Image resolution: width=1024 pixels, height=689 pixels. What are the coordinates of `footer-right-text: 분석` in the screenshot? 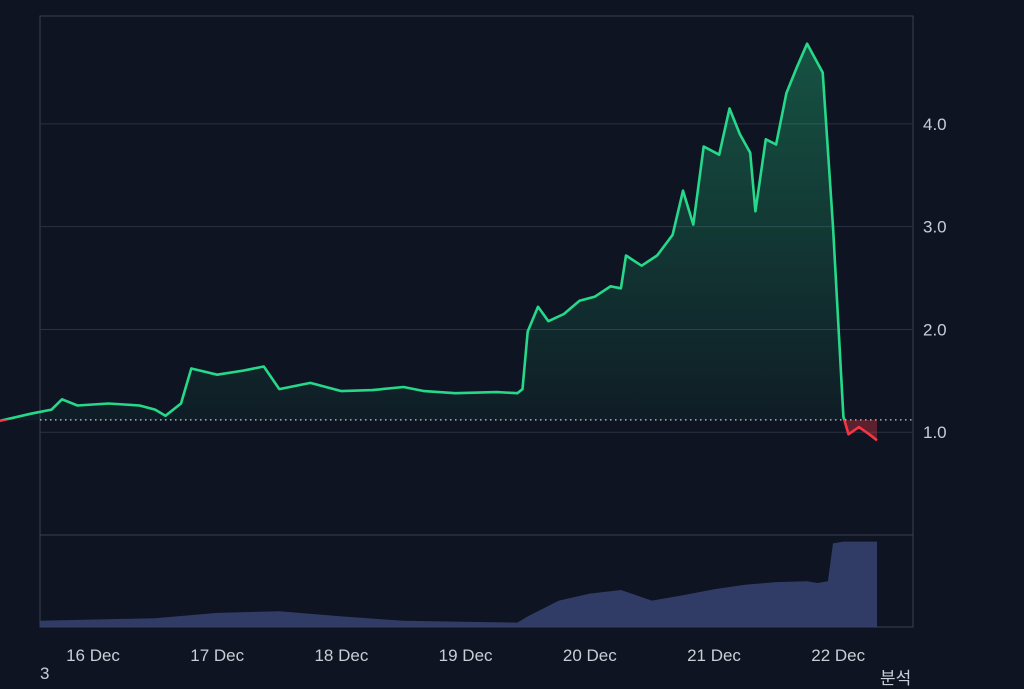 It's located at (896, 678).